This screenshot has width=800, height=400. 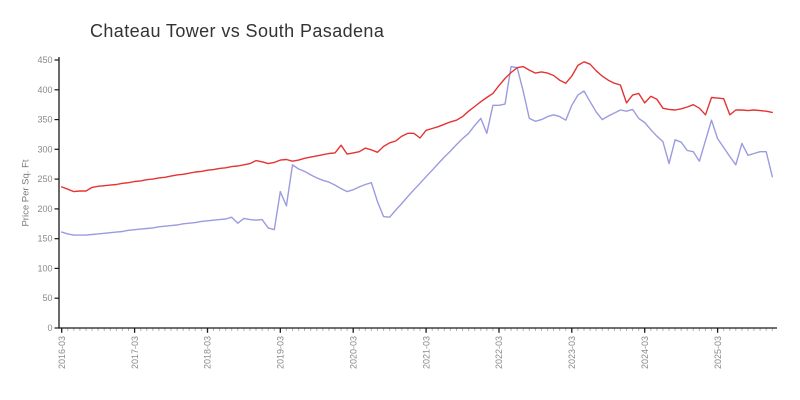 What do you see at coordinates (281, 352) in the screenshot?
I see `x-tick-label: 2019-03` at bounding box center [281, 352].